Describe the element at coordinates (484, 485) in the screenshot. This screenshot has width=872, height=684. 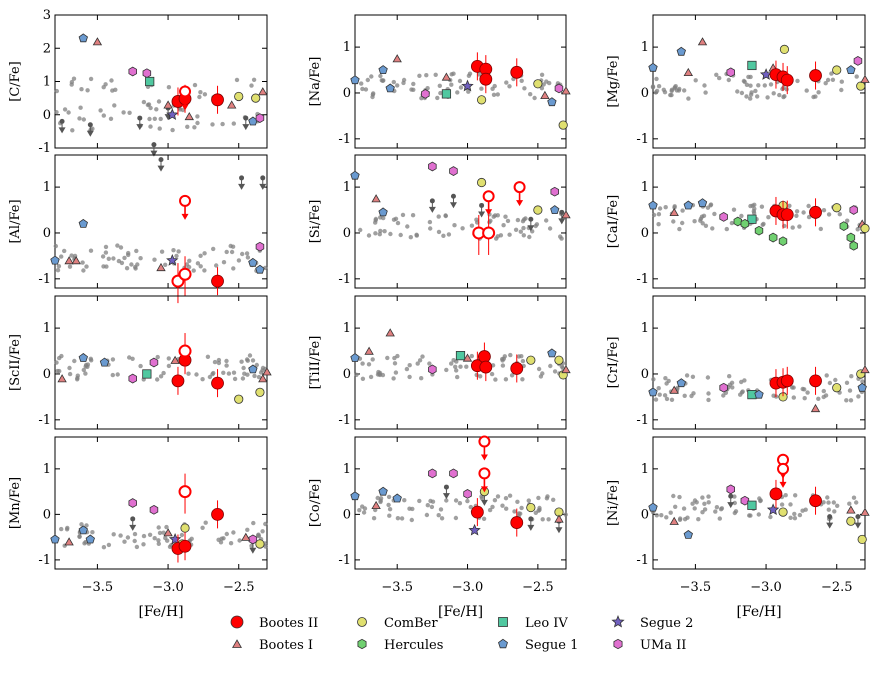
I see `bootes2-limit-arrow` at that location.